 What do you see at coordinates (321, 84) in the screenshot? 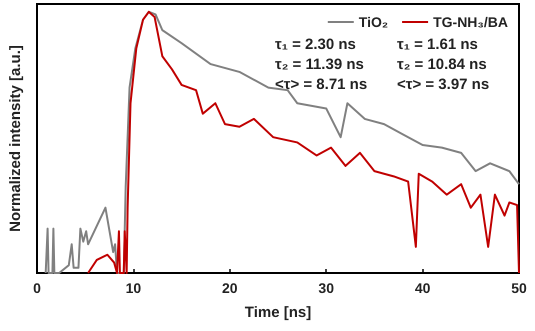
I see `annotation: <τ> = 8.71 ns` at bounding box center [321, 84].